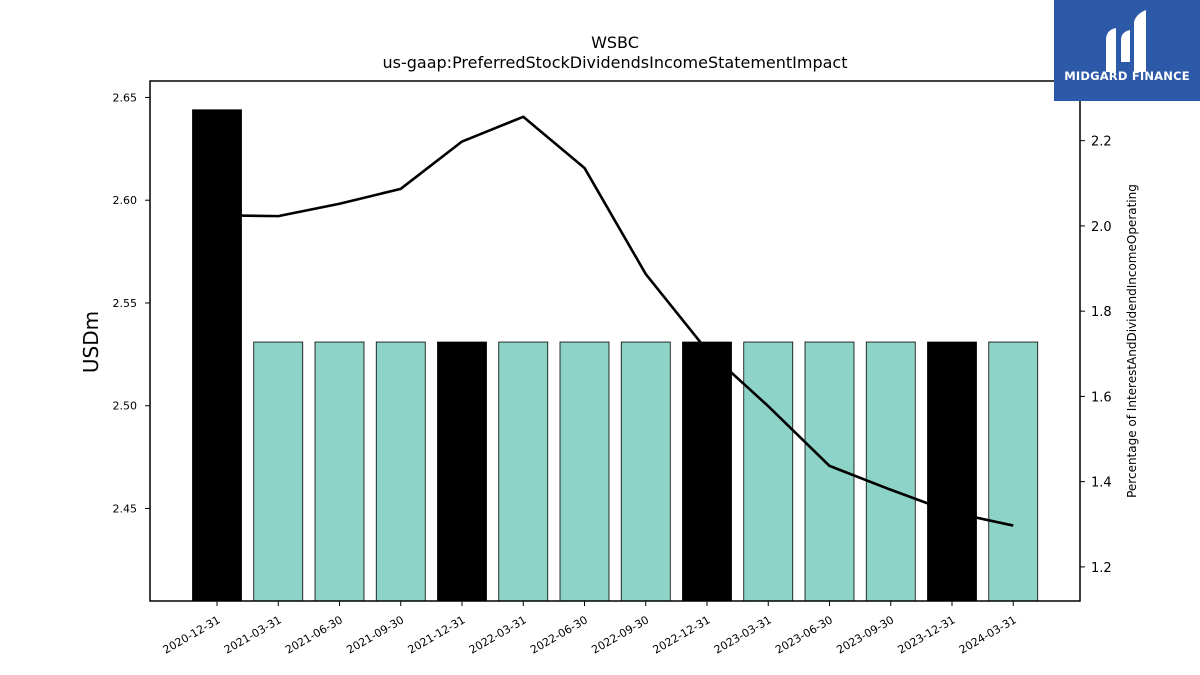  I want to click on y2-tick-label: 1.8, so click(1101, 312).